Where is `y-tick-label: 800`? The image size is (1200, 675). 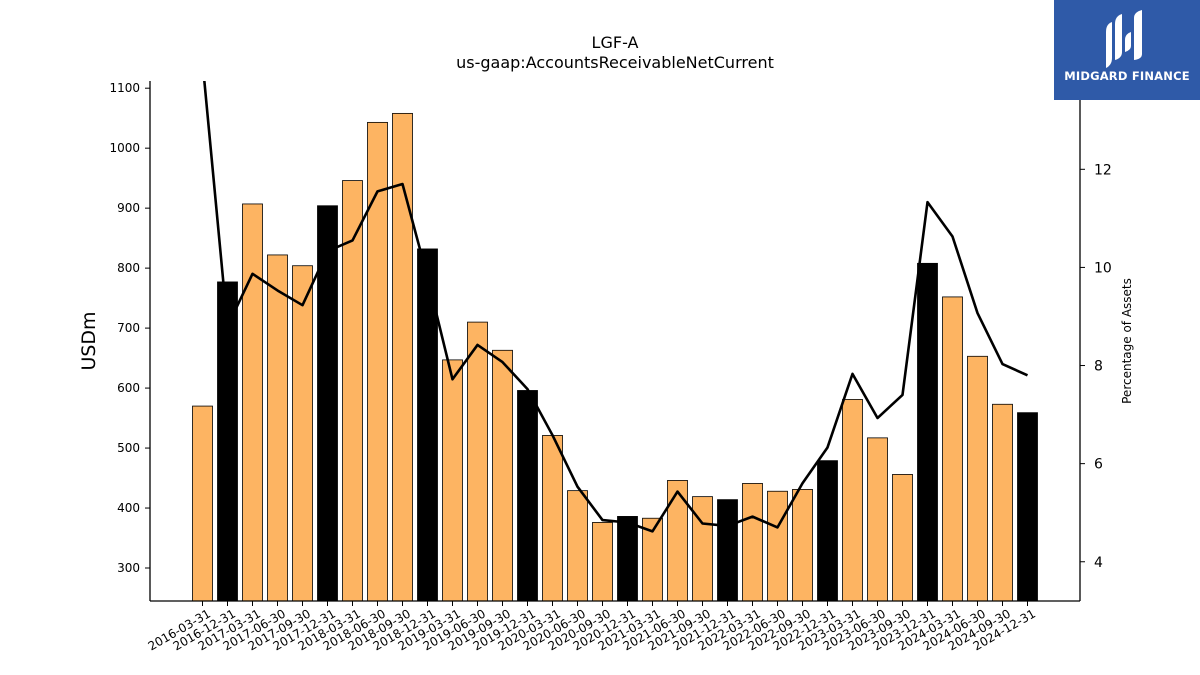 y-tick-label: 800 is located at coordinates (128, 268).